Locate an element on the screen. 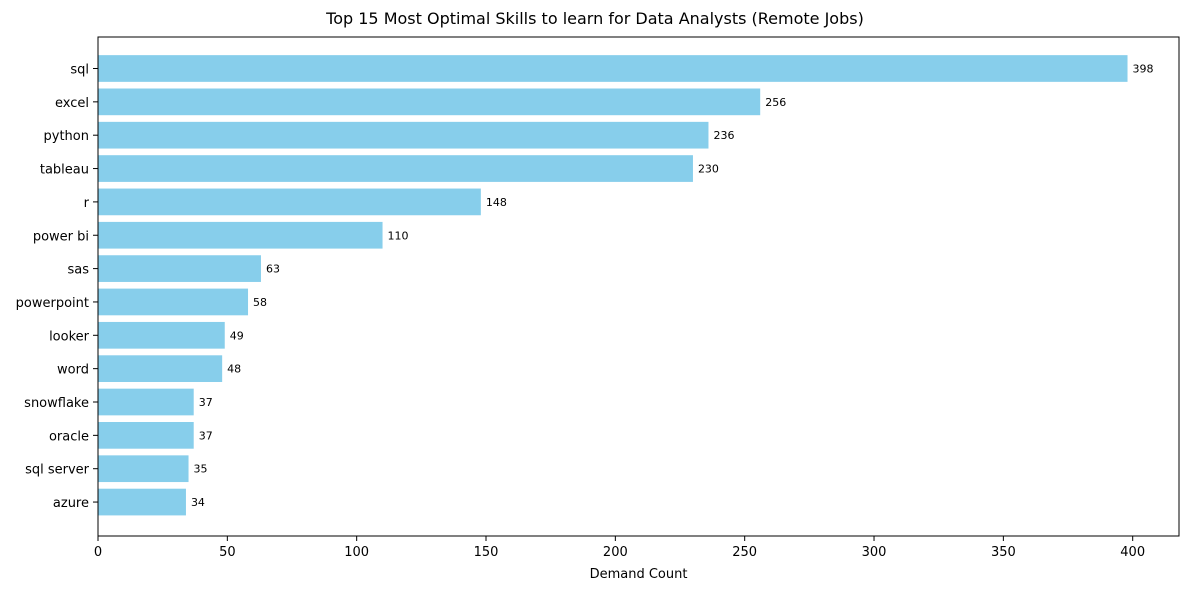  y-tick-label: snowflake is located at coordinates (56, 403).